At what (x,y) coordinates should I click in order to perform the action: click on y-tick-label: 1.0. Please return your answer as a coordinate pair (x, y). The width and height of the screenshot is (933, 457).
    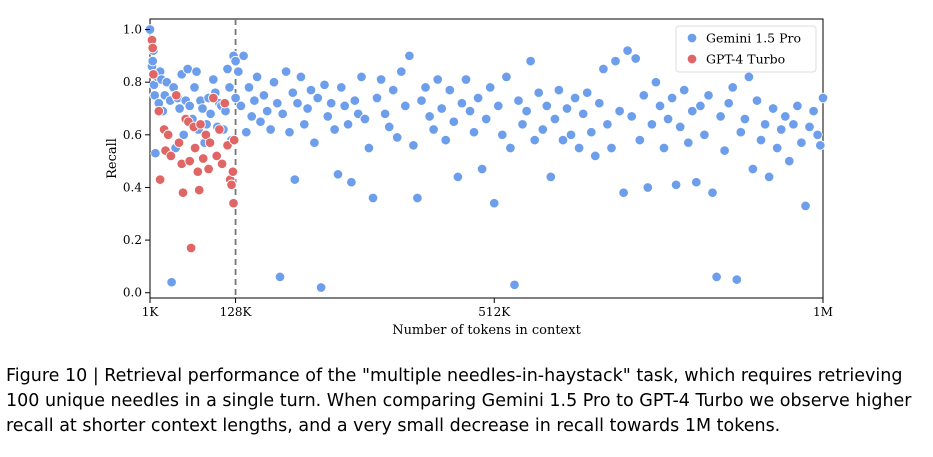
    Looking at the image, I should click on (132, 30).